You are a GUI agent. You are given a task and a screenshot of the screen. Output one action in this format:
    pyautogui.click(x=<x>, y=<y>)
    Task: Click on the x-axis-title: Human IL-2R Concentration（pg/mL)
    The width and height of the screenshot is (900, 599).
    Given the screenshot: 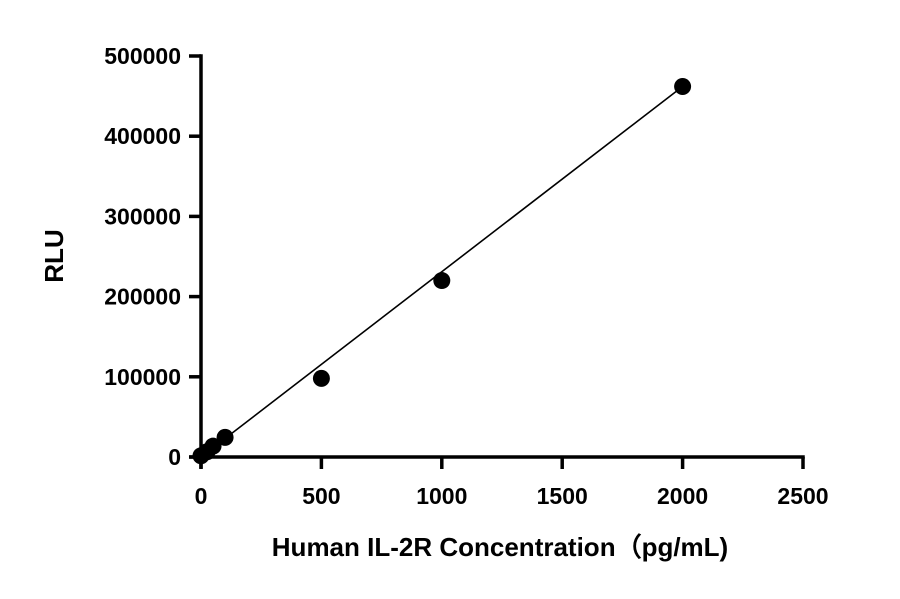 What is the action you would take?
    pyautogui.click(x=500, y=547)
    